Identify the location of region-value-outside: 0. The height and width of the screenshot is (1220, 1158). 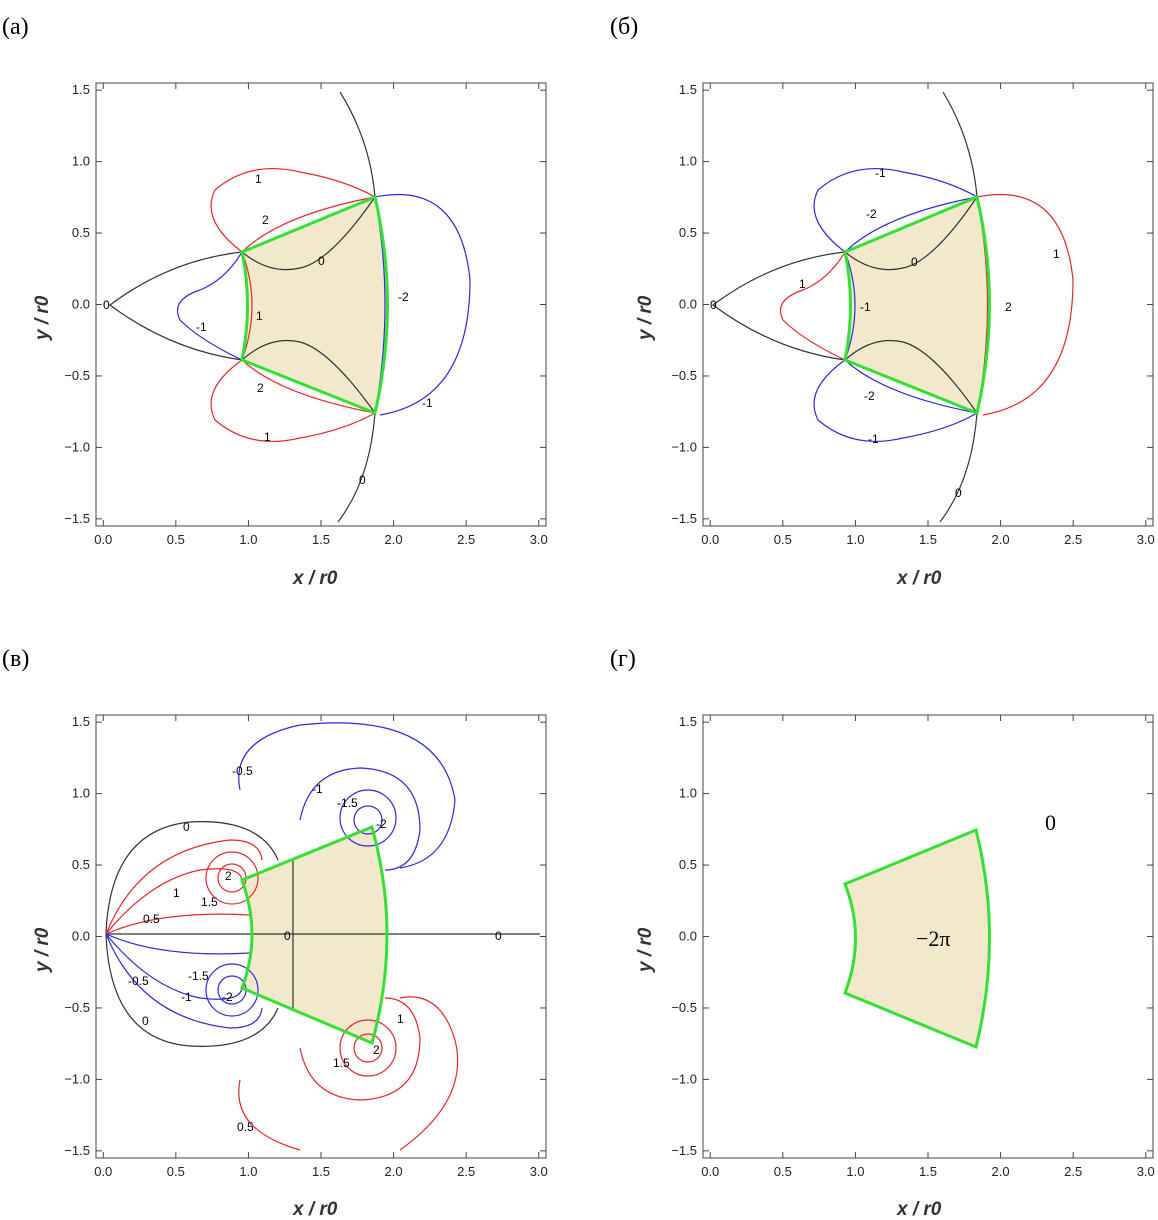
(1050, 822).